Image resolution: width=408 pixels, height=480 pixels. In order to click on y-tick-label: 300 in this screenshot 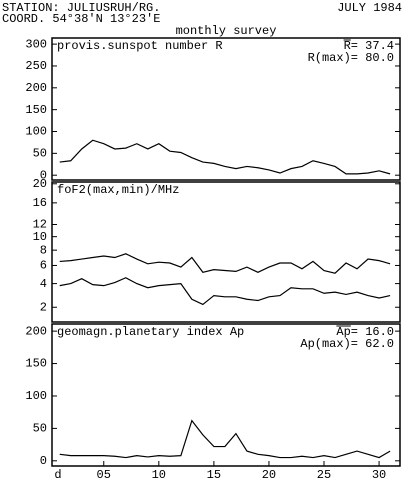, I will do `click(36, 44)`.